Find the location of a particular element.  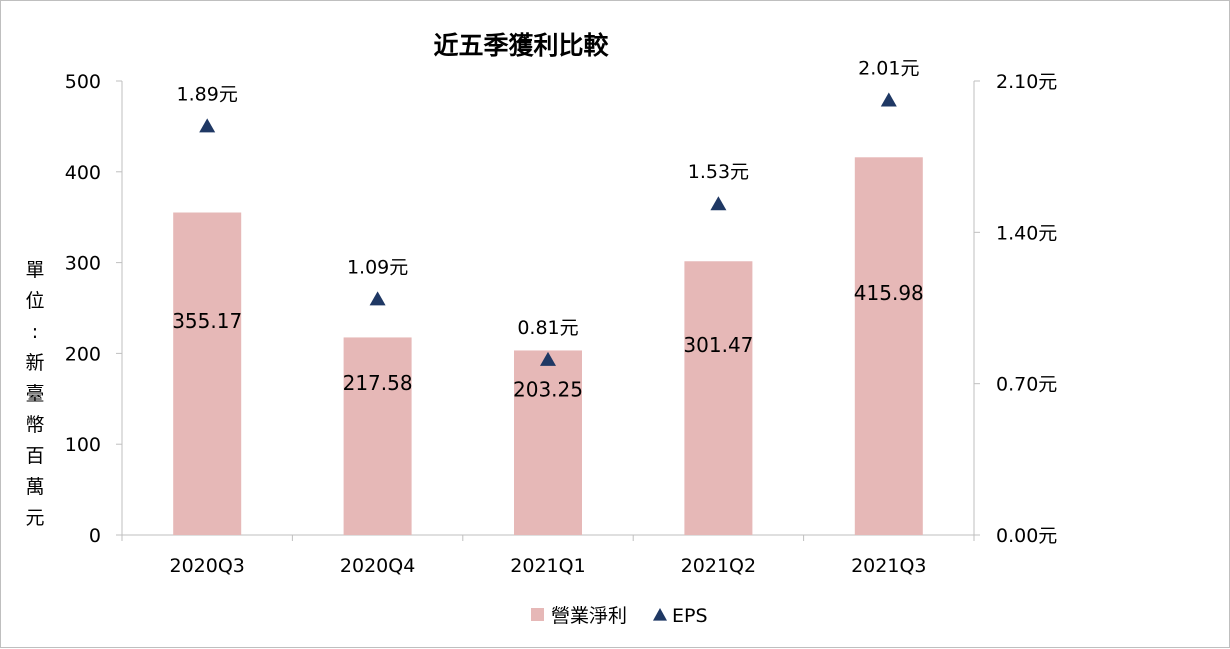

eps-value-label: 0.81元 is located at coordinates (547, 328).